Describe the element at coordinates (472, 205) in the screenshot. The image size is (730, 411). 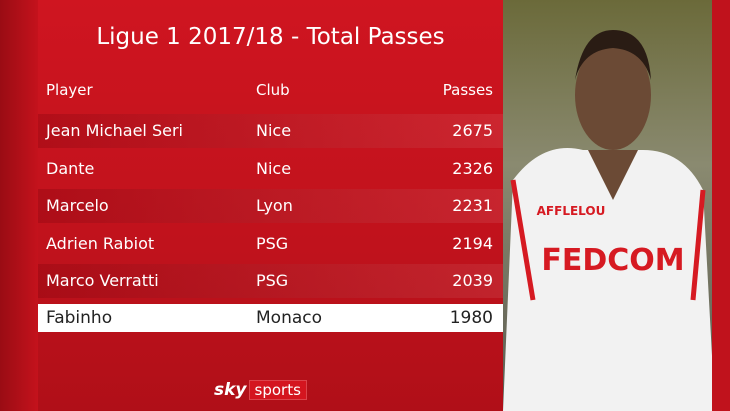
I see `cell: 2231` at that location.